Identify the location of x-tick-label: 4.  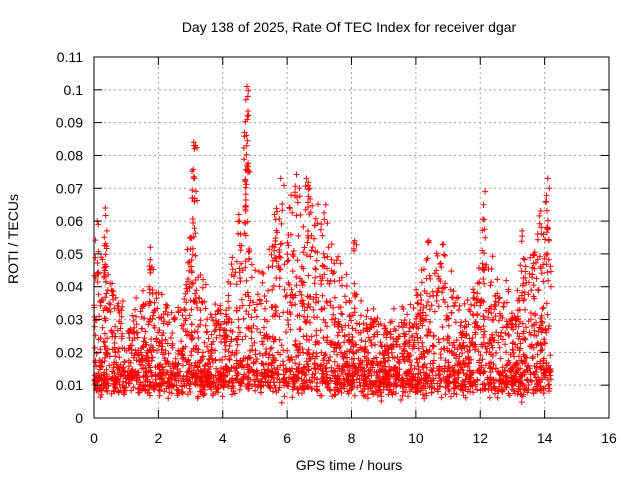
(223, 438).